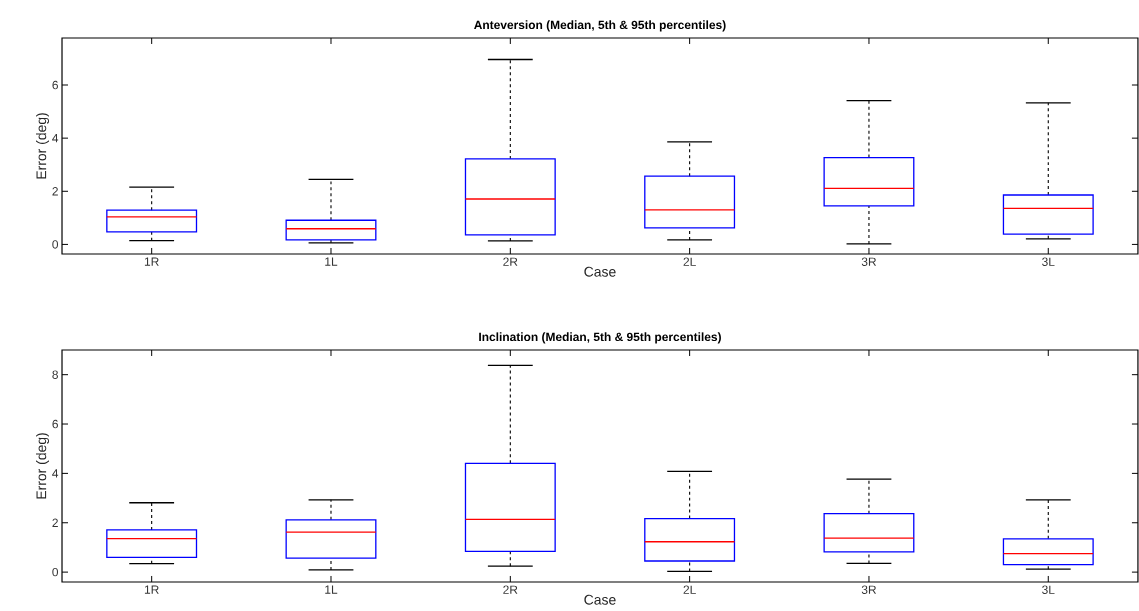 The width and height of the screenshot is (1139, 611). Describe the element at coordinates (55, 374) in the screenshot. I see `y-tick-label: 8` at that location.